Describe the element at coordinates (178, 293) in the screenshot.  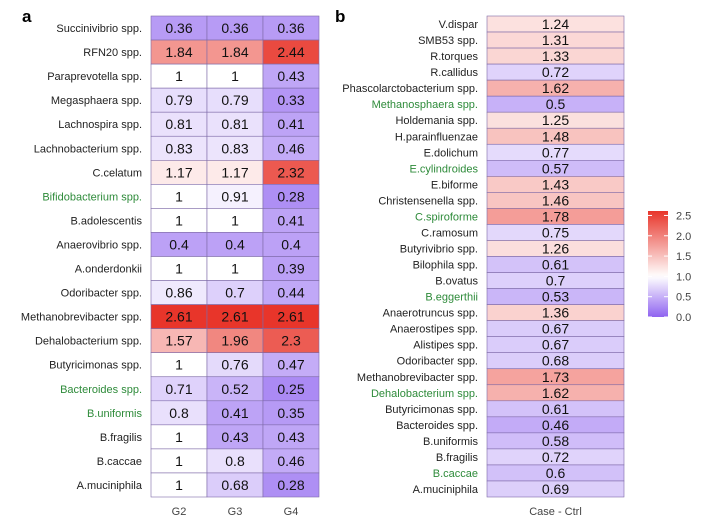
I see `cell-value: 0.86` at that location.